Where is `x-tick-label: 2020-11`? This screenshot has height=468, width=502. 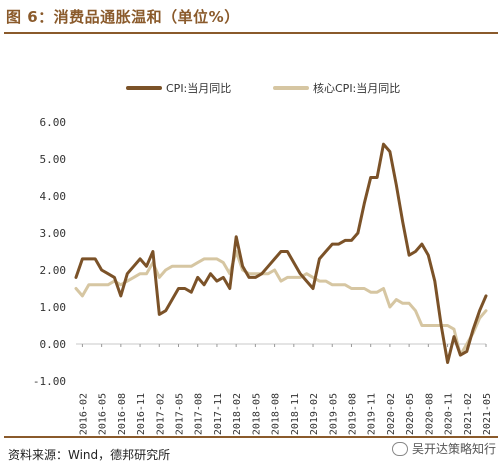
x-tick-label: 2020-11 is located at coordinates (449, 414).